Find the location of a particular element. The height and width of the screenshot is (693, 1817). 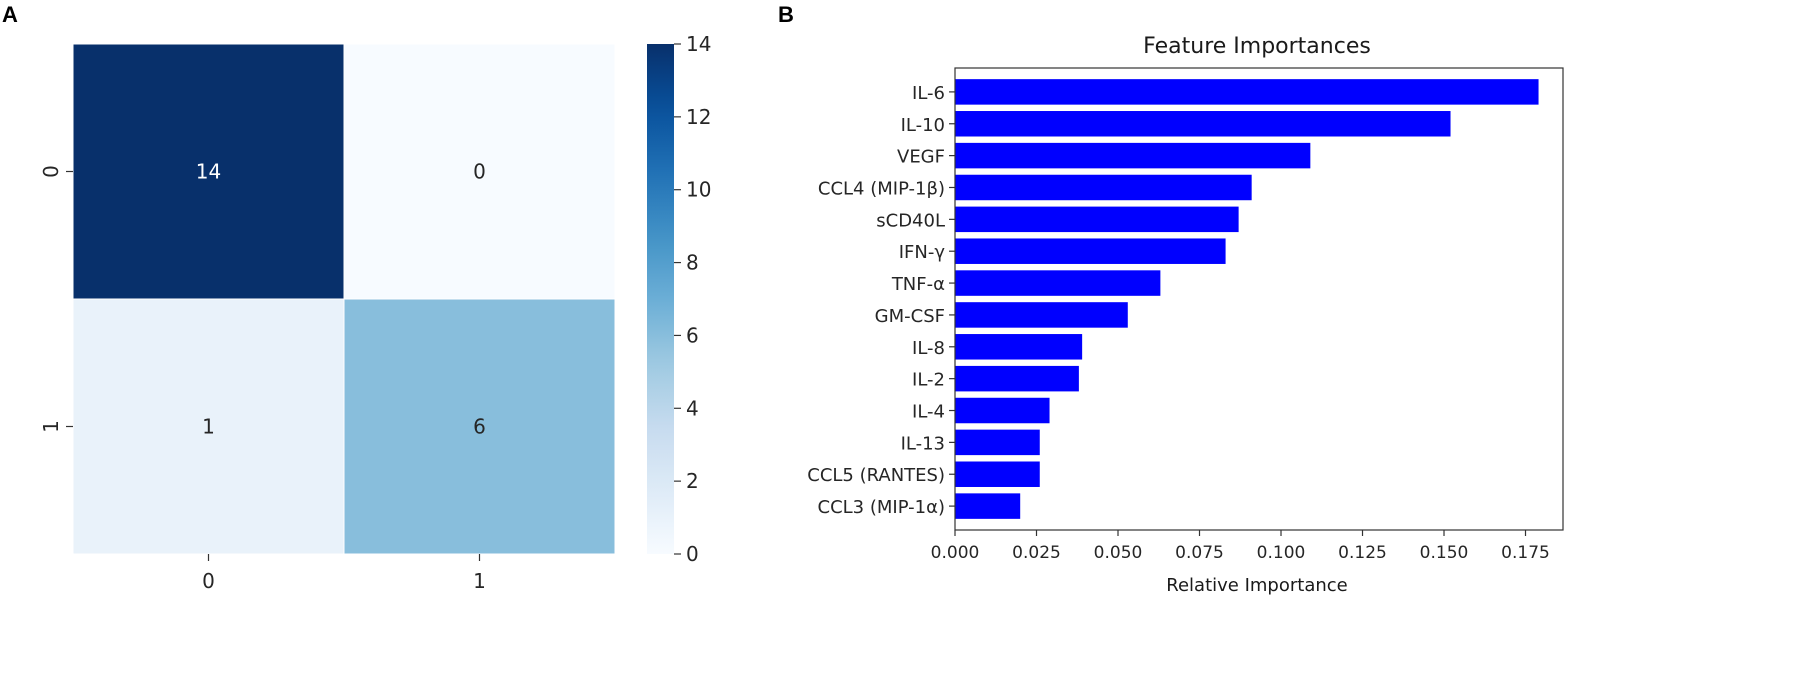

bar-category-label: VEGF is located at coordinates (921, 157).